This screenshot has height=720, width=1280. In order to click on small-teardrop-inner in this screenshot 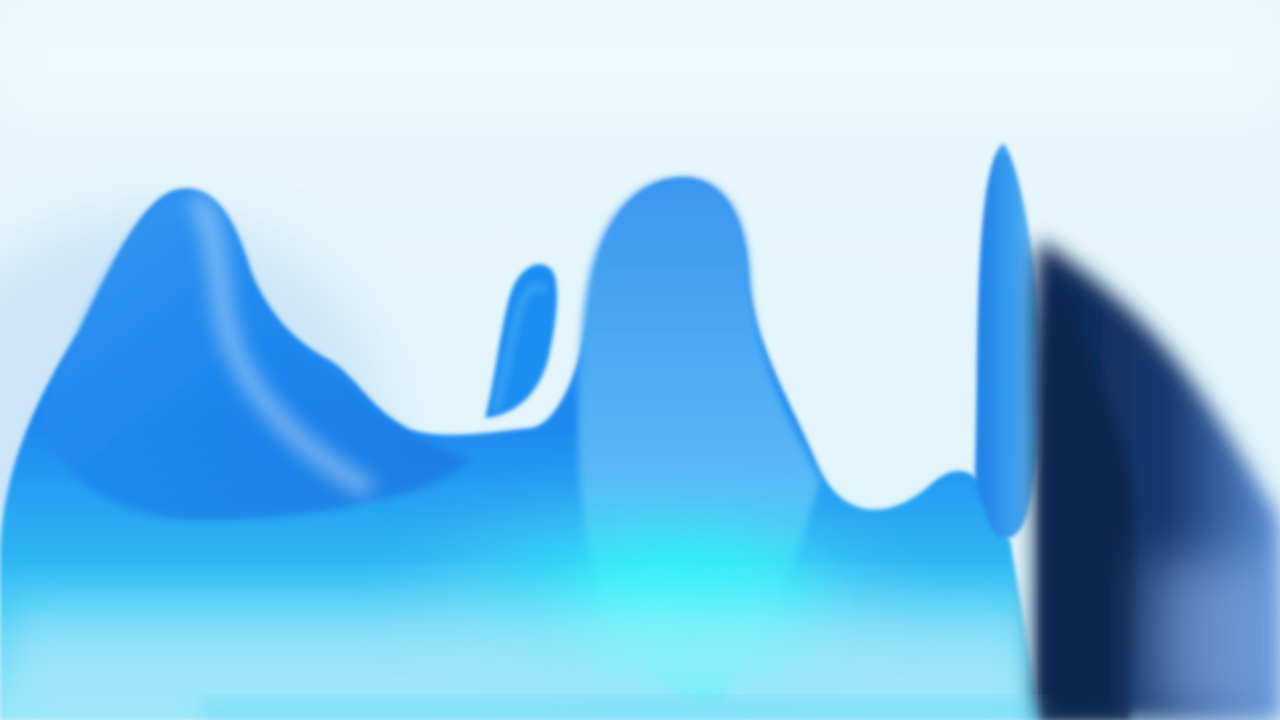, I will do `click(520, 348)`.